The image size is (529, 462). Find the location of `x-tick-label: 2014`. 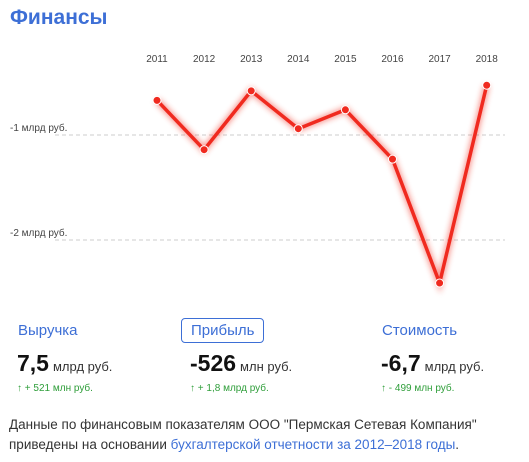

x-tick-label: 2014 is located at coordinates (298, 59).